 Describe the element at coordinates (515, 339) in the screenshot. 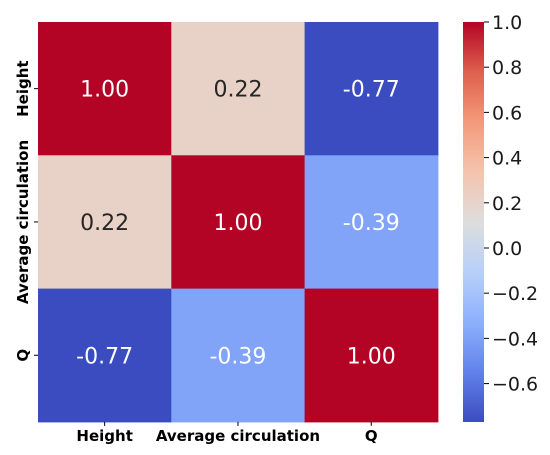

I see `colorbar-tick-label: −0.4` at that location.